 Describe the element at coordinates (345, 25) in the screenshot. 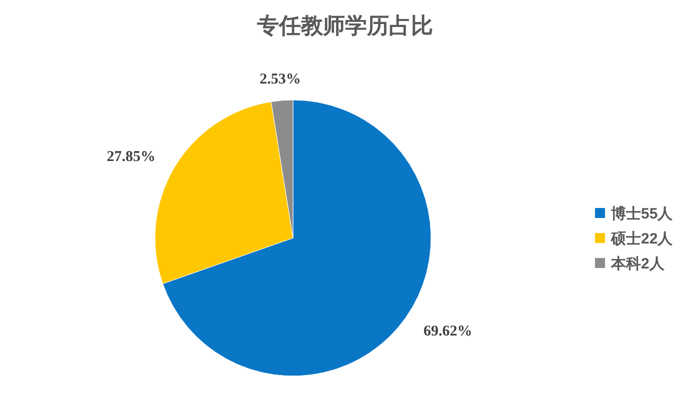

I see `title: 专任教师学历占比` at that location.